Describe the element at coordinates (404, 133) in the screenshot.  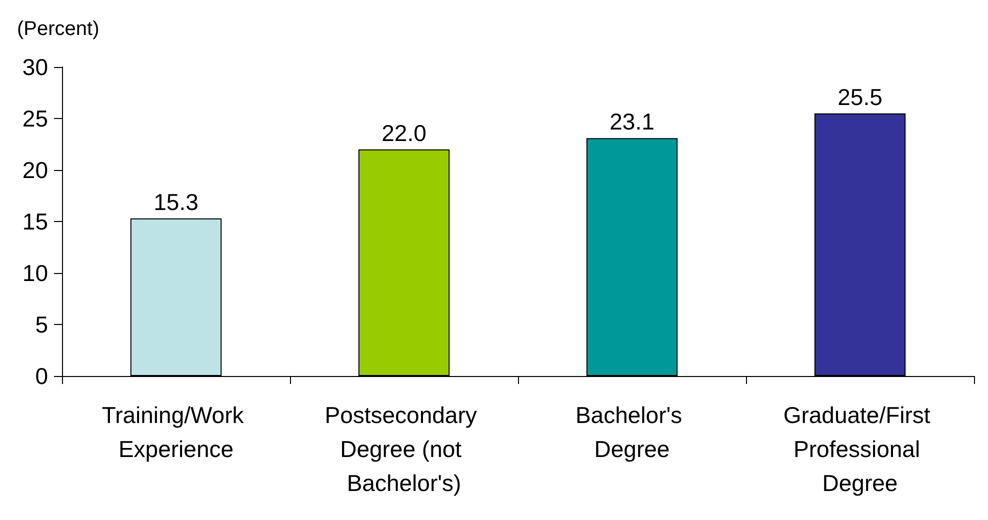
I see `data-label: 22.0` at that location.